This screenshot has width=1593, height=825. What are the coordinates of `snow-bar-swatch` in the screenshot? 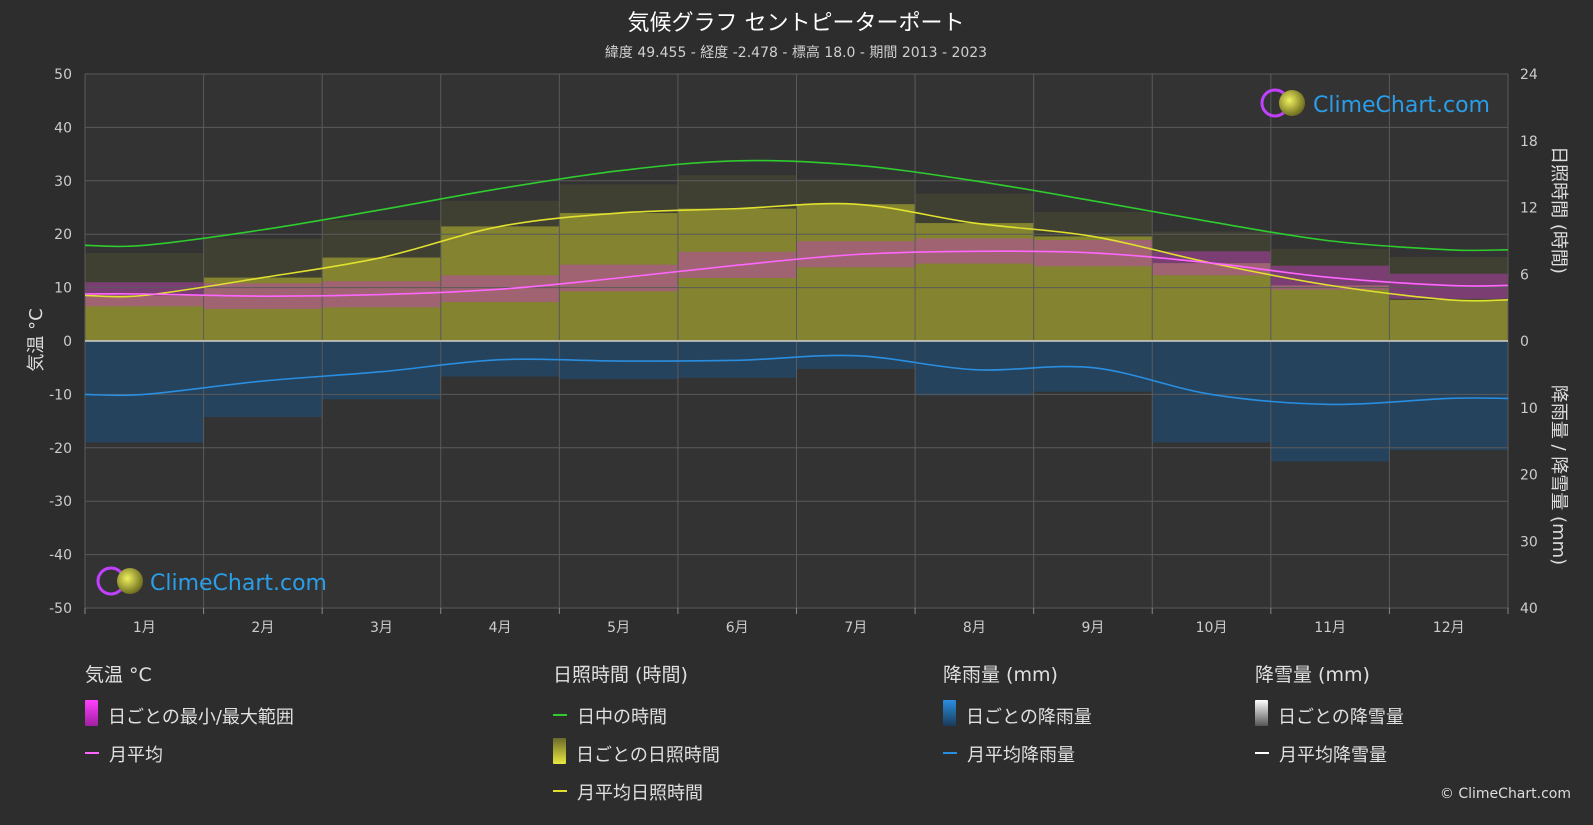 It's located at (1261, 713).